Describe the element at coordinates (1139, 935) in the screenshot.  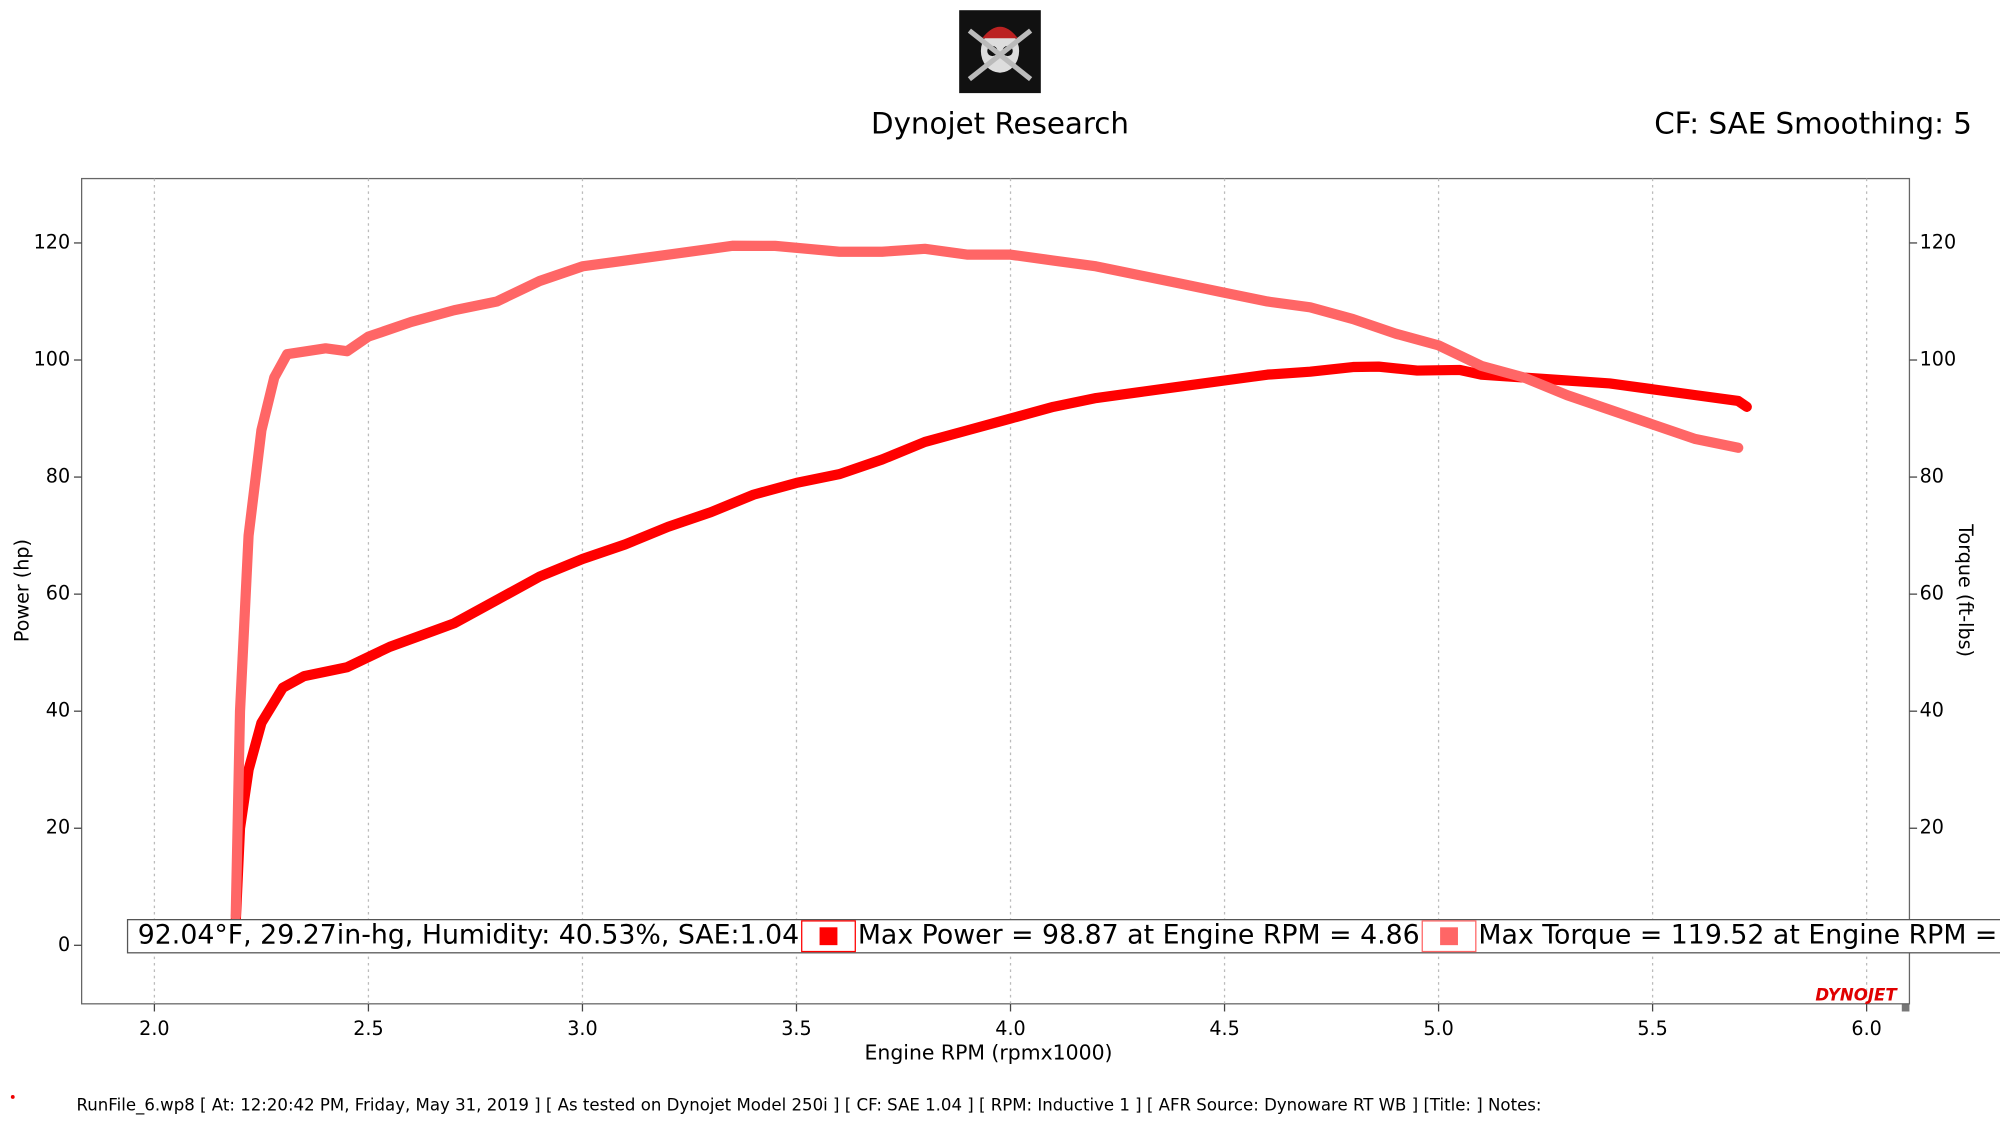
I see `legend-entry: Max Power = 98.87 at Engine RPM = 4.86` at that location.